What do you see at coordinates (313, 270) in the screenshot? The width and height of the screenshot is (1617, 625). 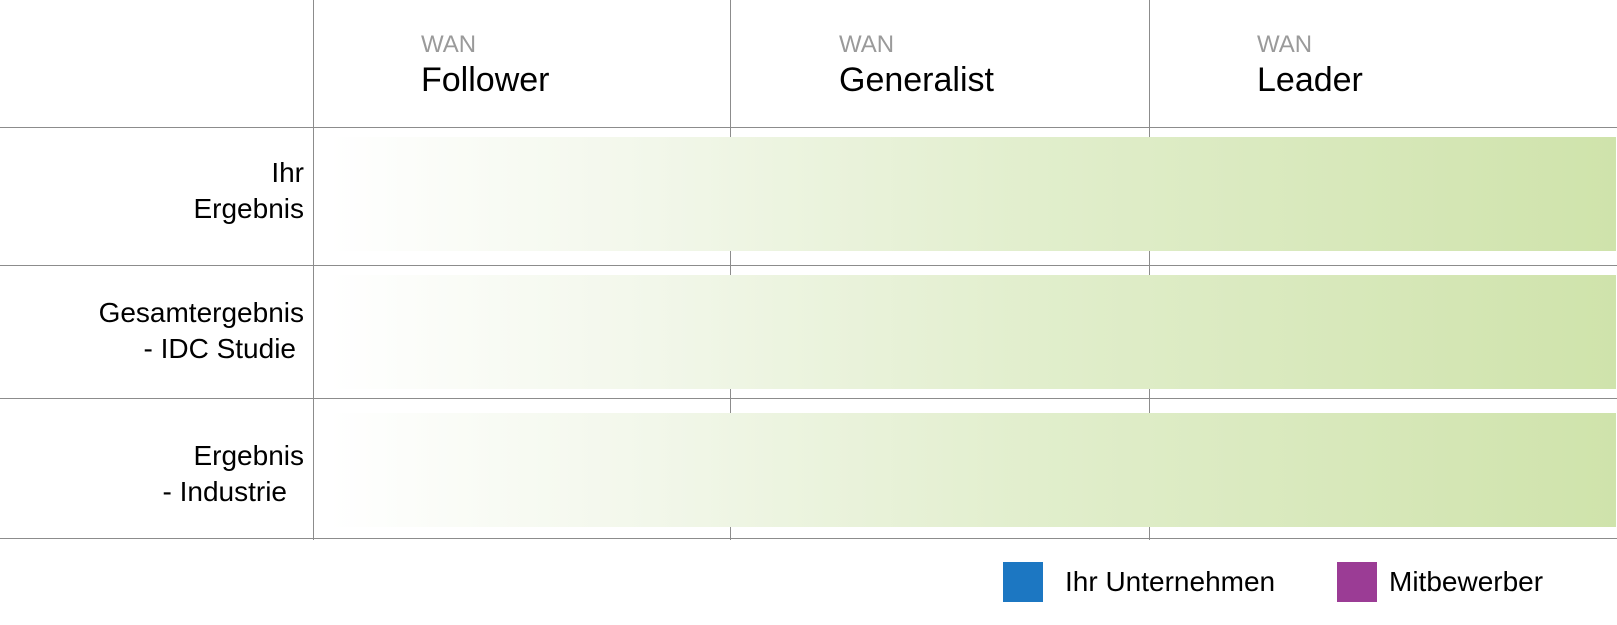 I see `grid-vline-label-column` at bounding box center [313, 270].